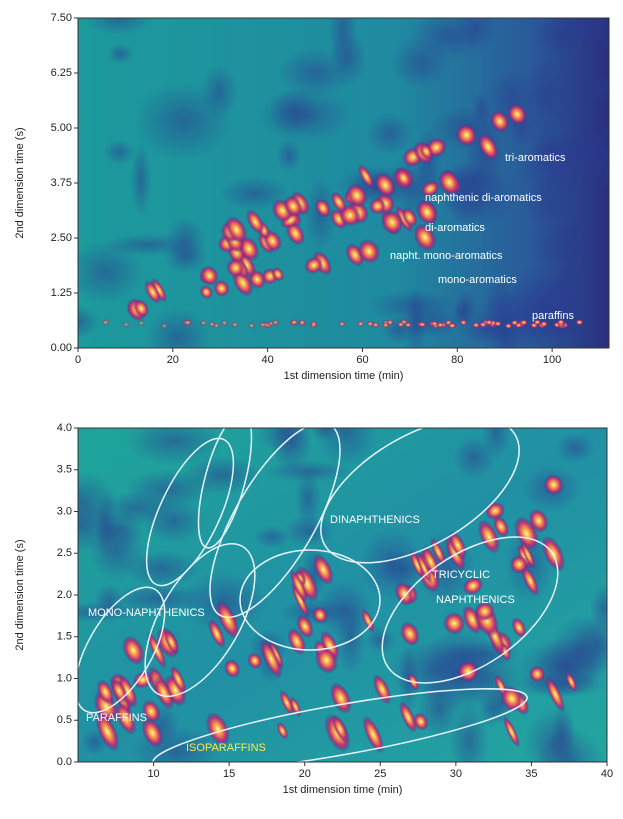  Describe the element at coordinates (475, 600) in the screenshot. I see `annotation: NAPHTHENICS` at that location.